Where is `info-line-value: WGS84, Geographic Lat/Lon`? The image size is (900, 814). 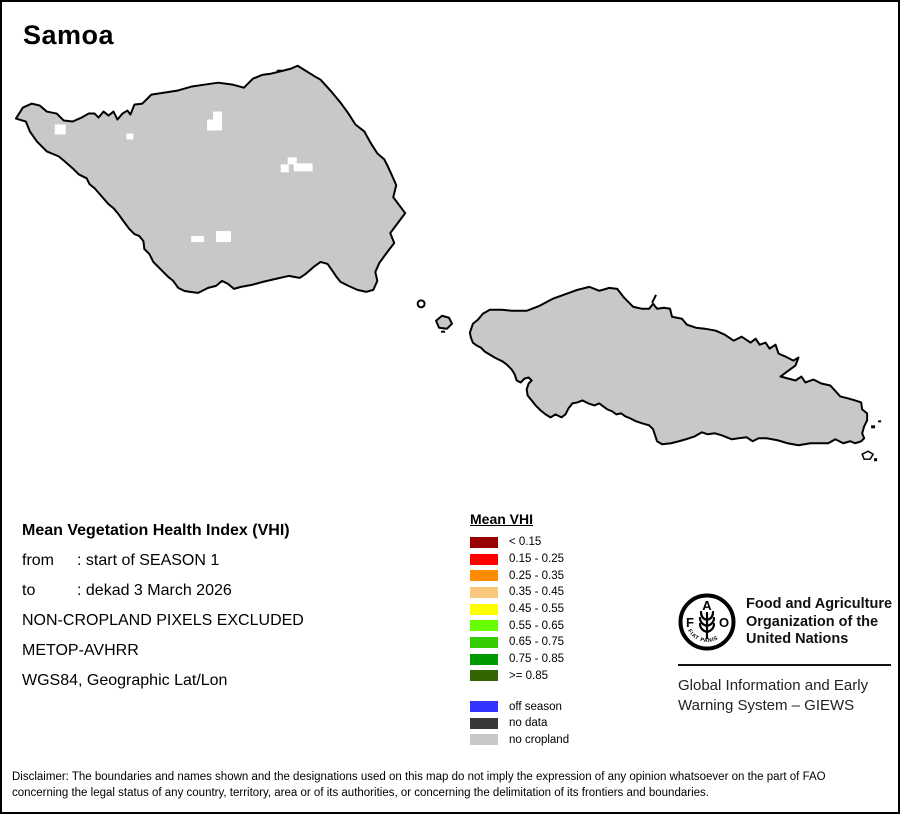 info-line-value: WGS84, Geographic Lat/Lon is located at coordinates (125, 680).